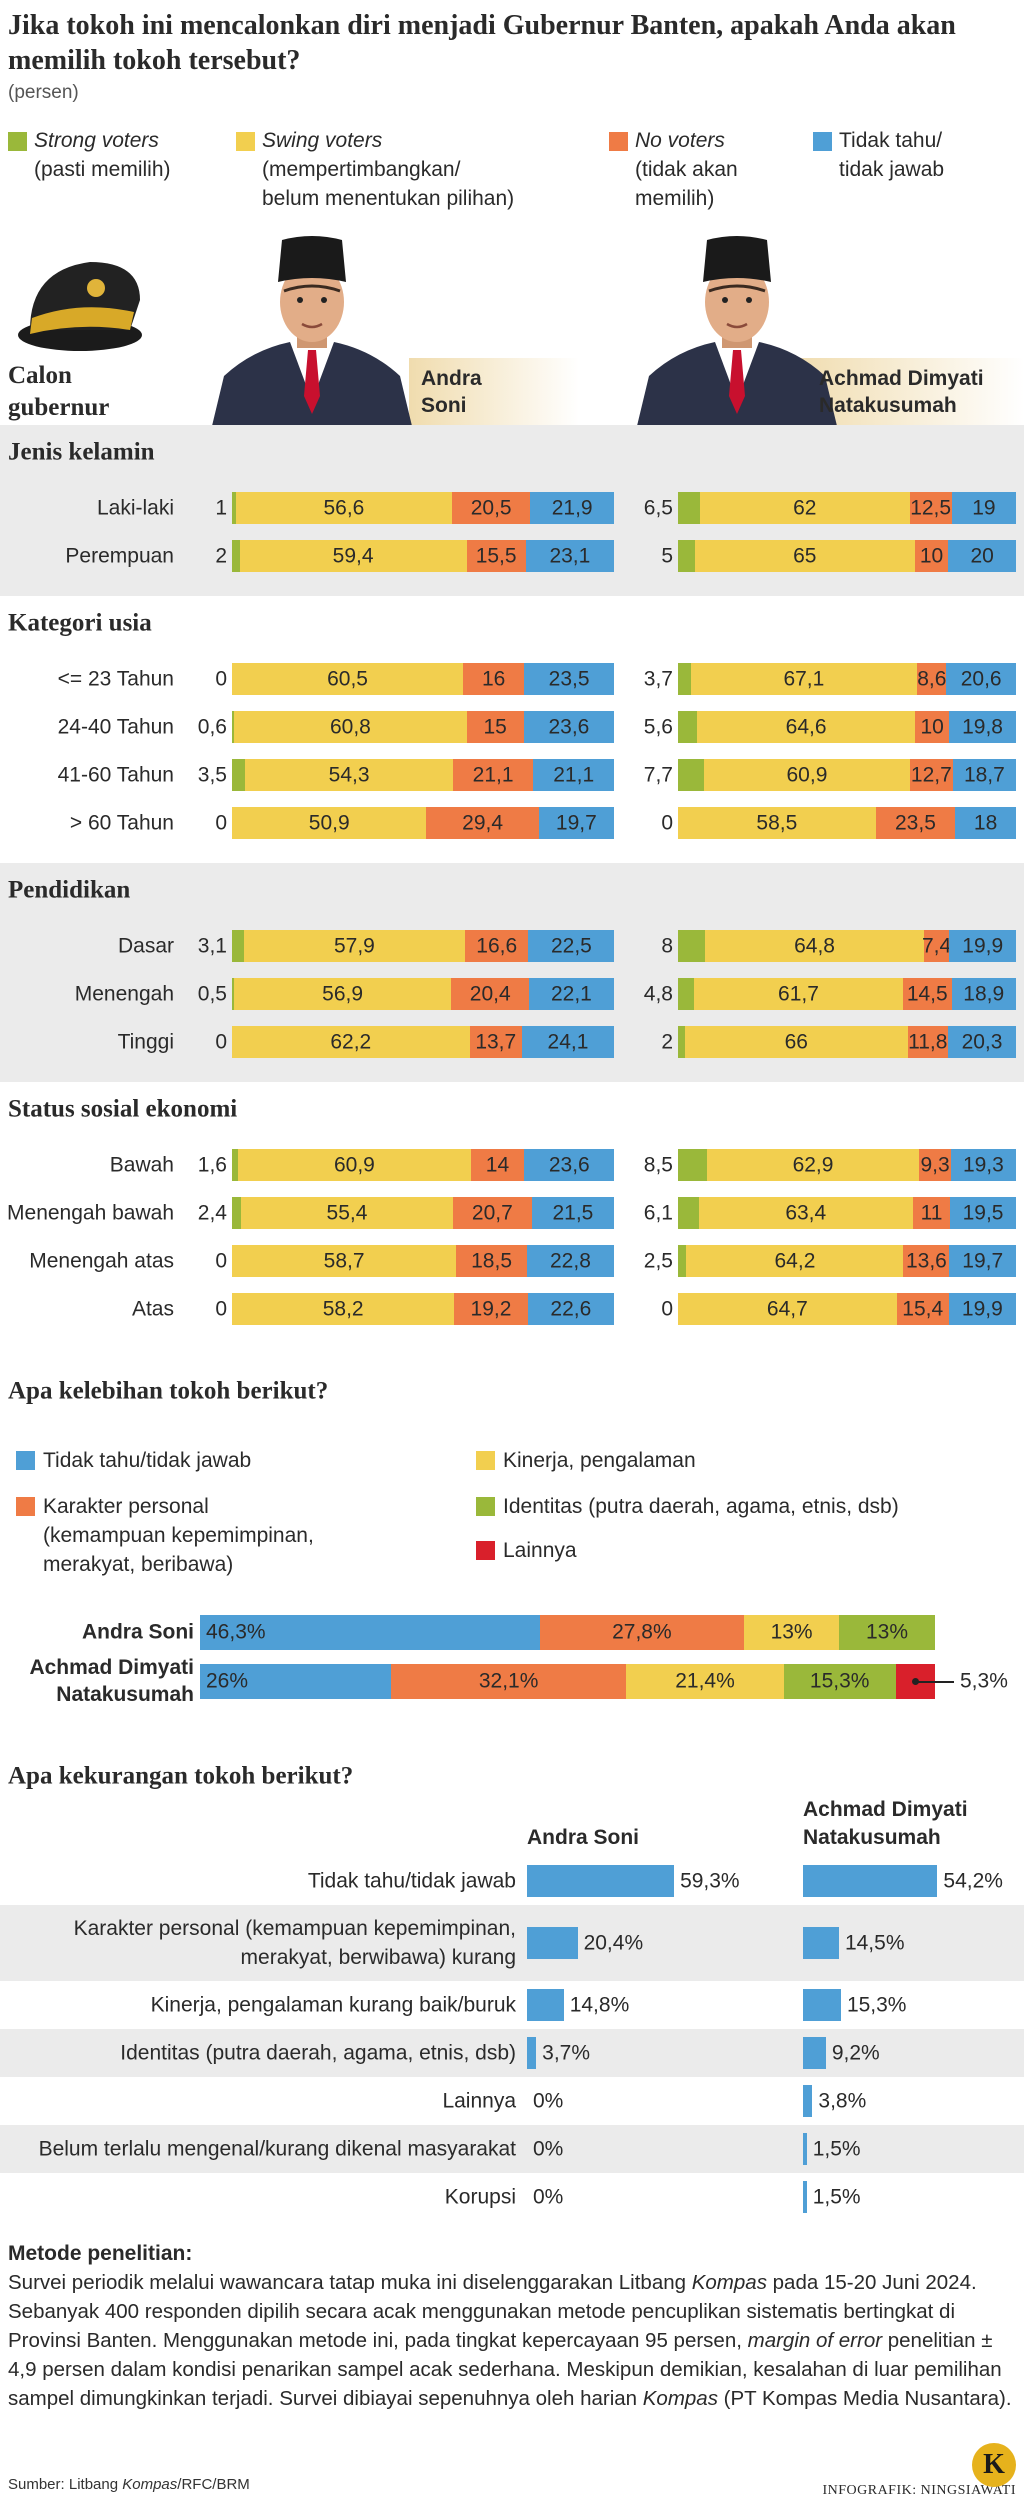  What do you see at coordinates (81, 452) in the screenshot?
I see `group-title: Jenis kelamin` at bounding box center [81, 452].